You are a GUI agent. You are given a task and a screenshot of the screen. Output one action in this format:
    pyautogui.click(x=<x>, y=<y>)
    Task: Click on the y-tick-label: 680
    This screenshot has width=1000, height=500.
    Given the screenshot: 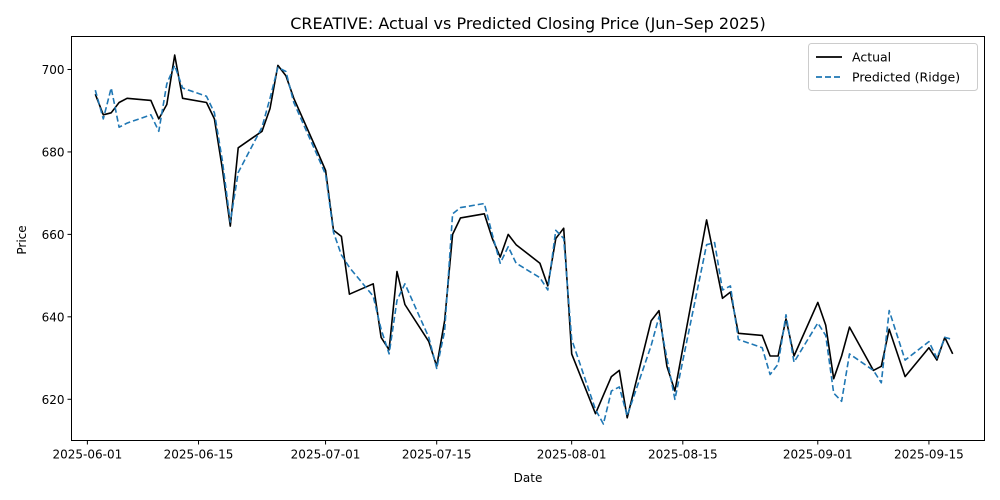 What is the action you would take?
    pyautogui.click(x=53, y=152)
    